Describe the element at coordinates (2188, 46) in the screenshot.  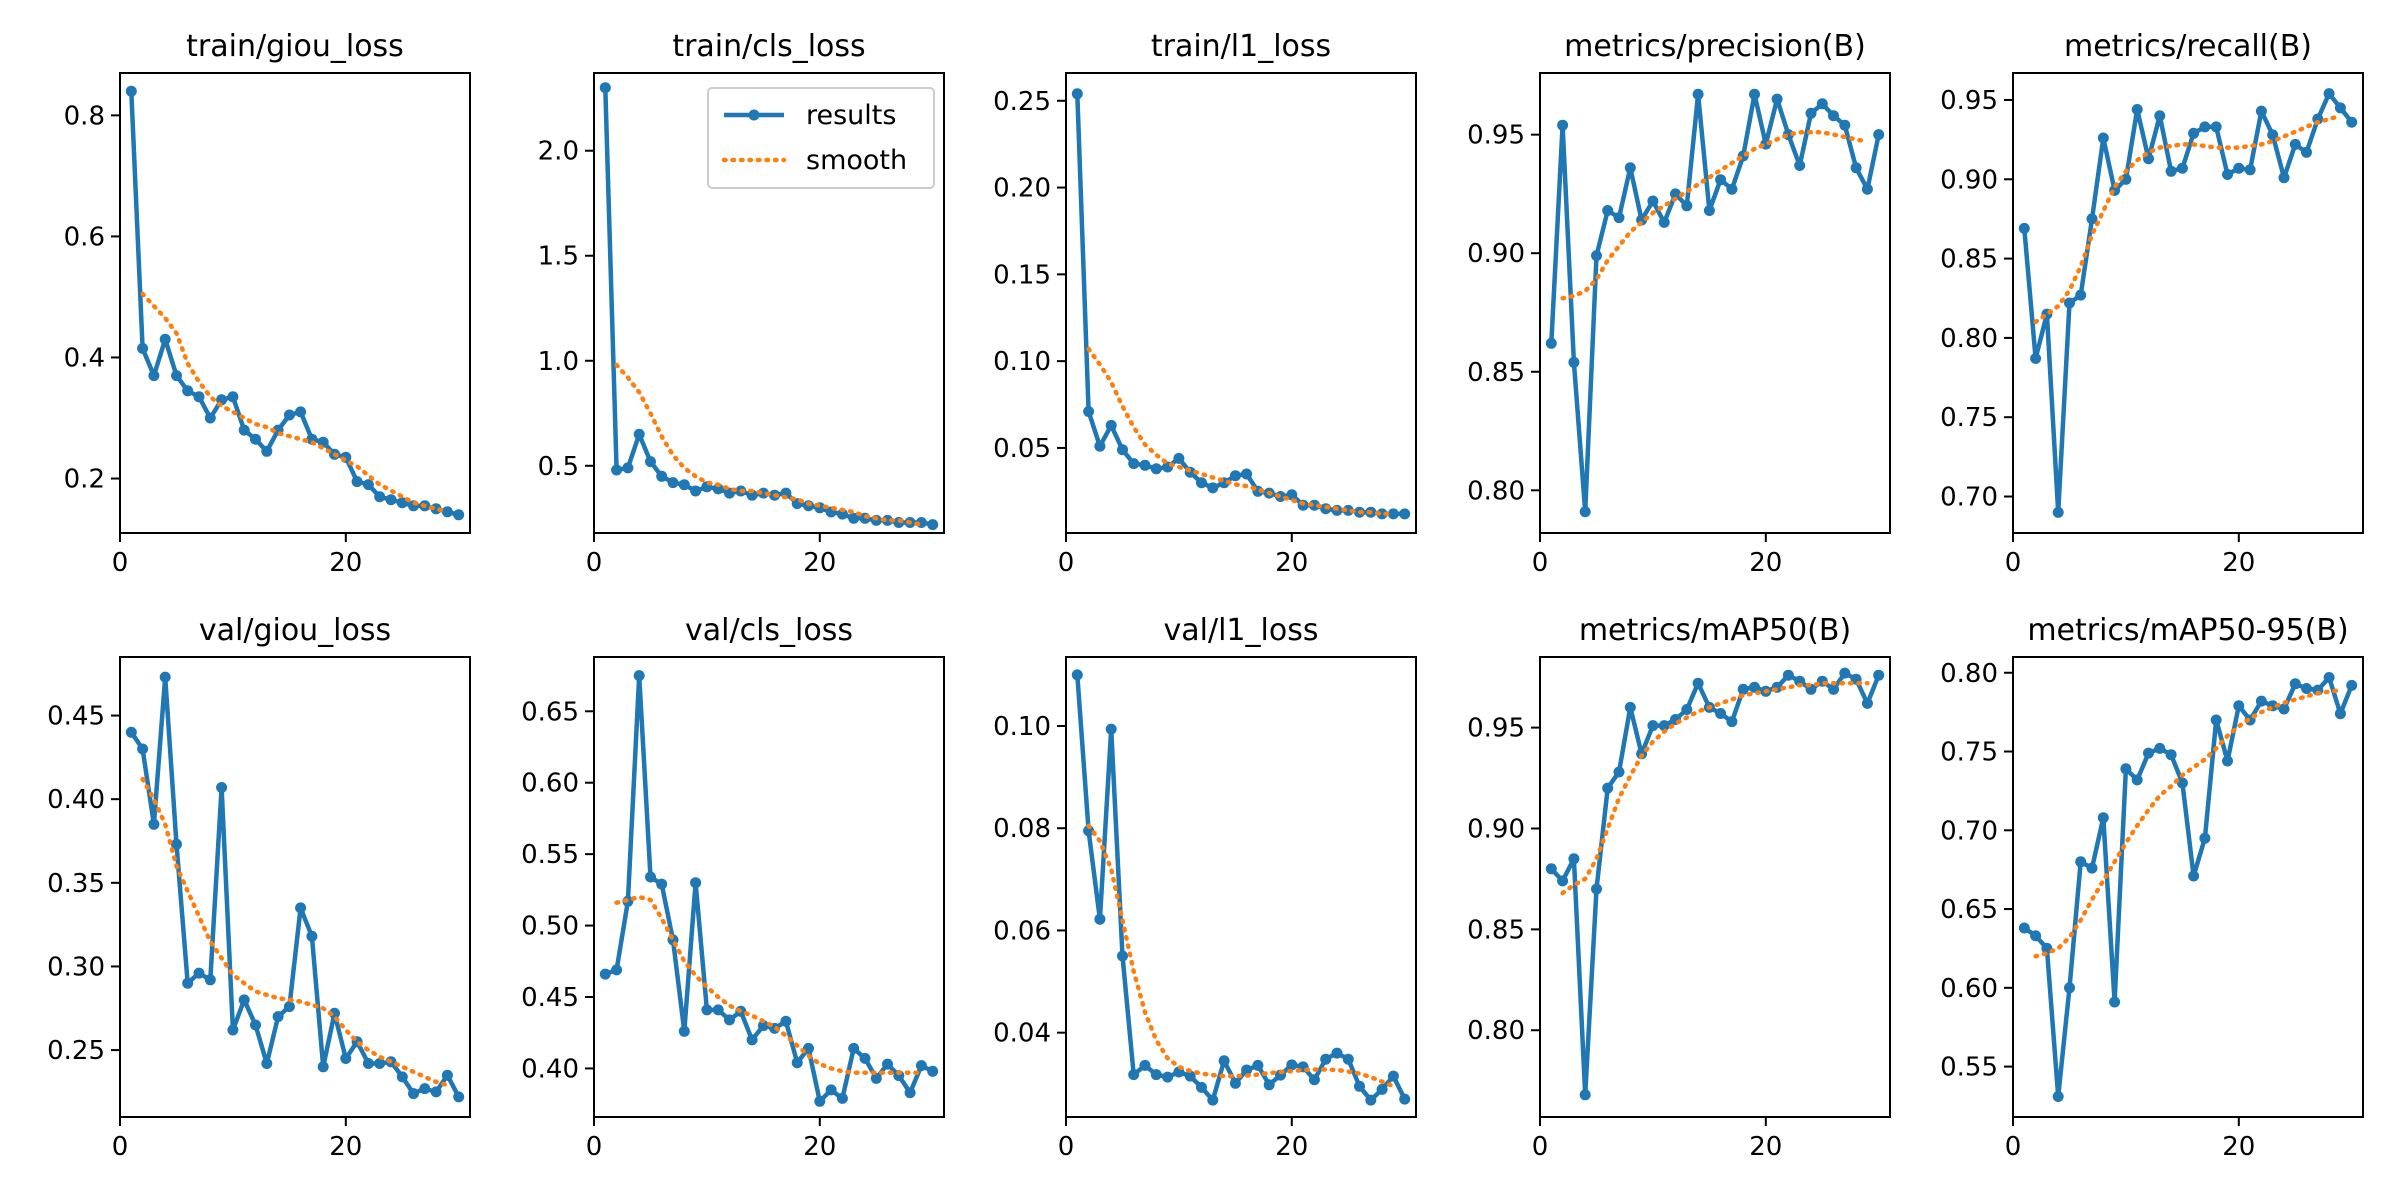
I see `subplot-title: metrics/recall(B)` at that location.